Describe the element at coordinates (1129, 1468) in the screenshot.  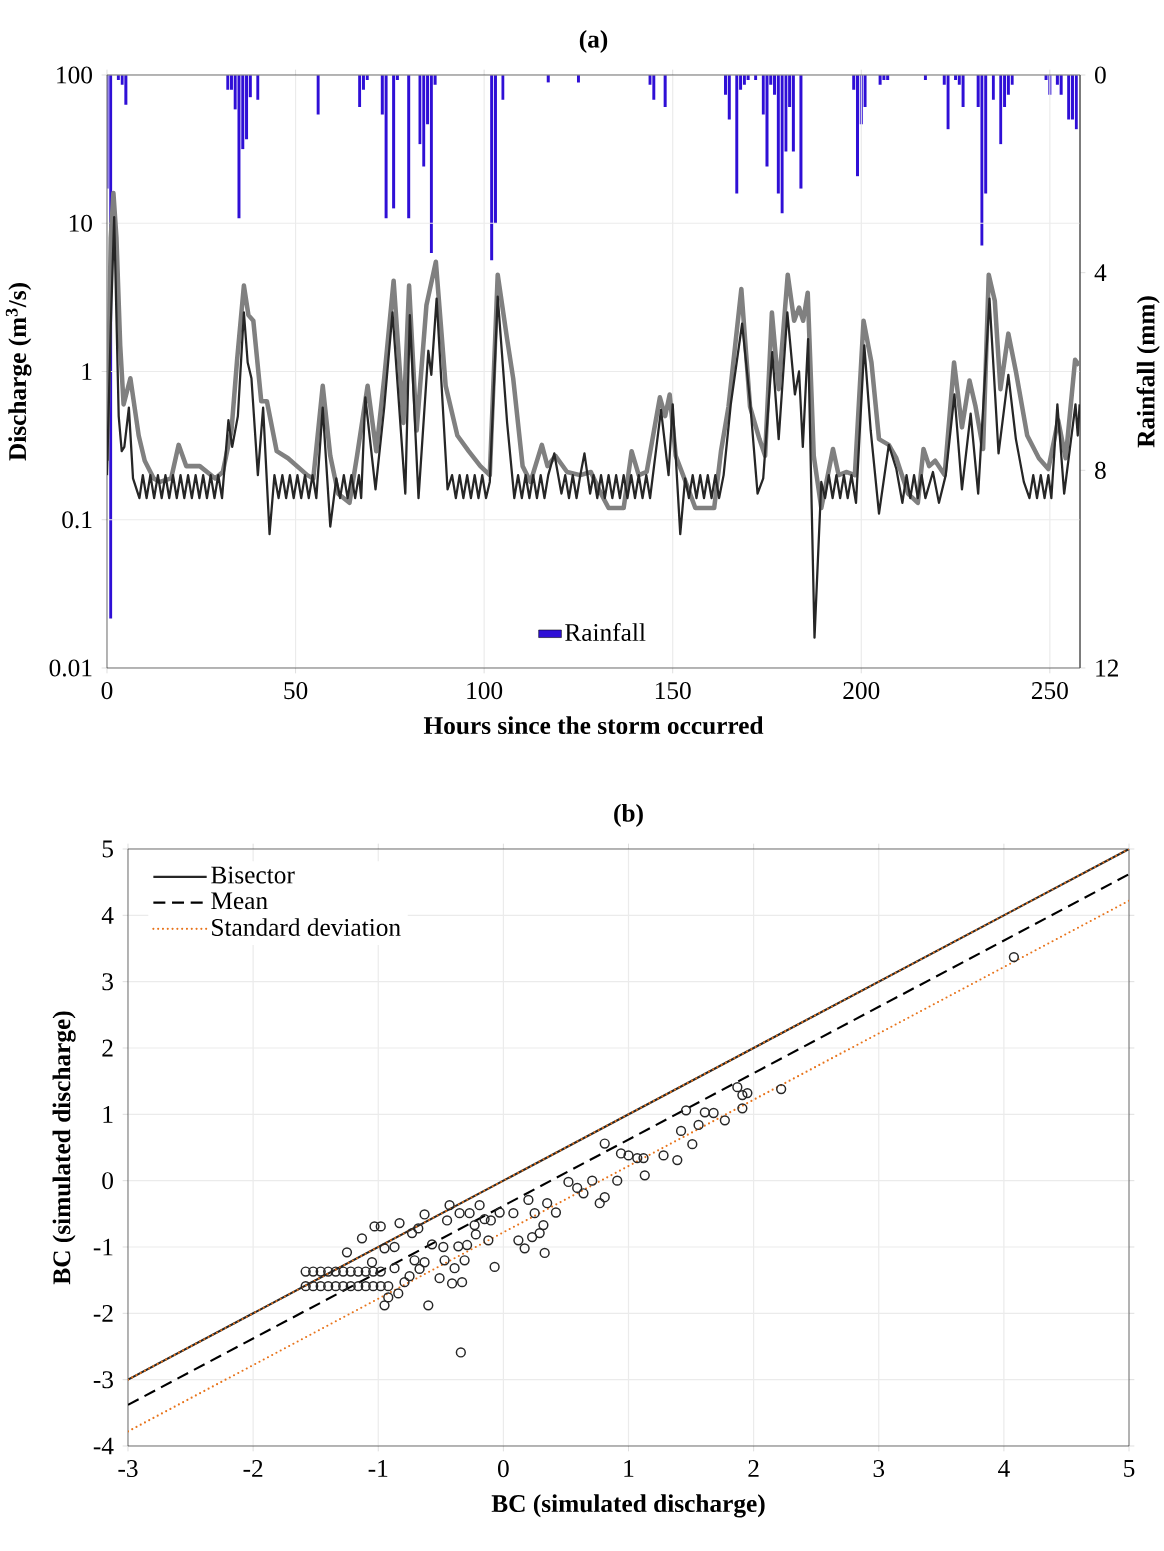
I see `x-tick-label: 5` at that location.